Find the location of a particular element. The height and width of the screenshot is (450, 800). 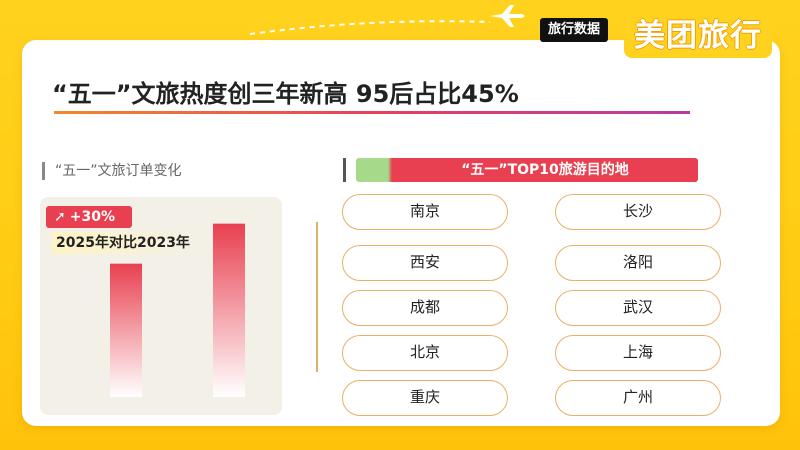

page-title: “五一”文旅热度创三年新高 95后占比45% is located at coordinates (285, 94).